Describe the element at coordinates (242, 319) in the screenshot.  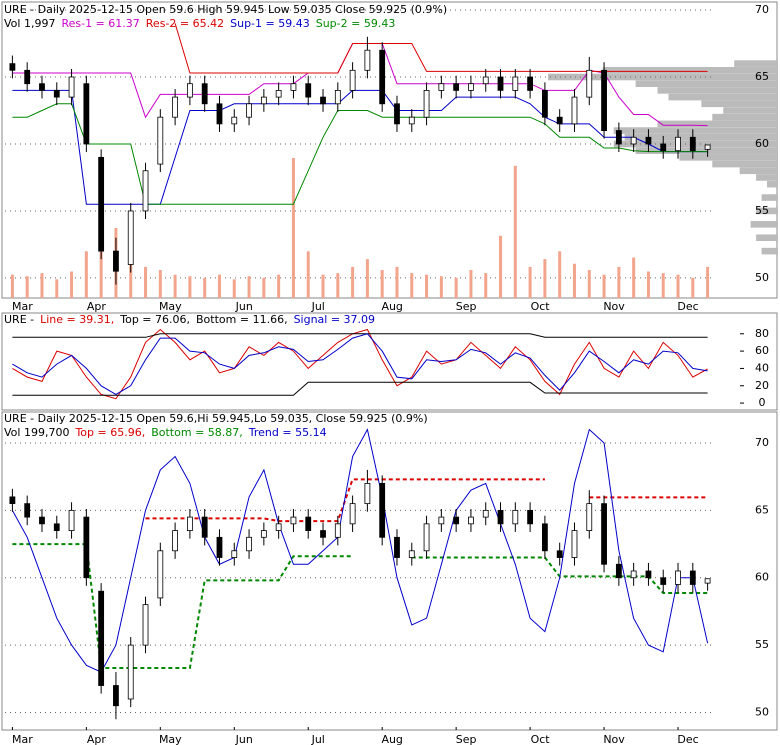
I see `legend-entry: Bottom = 11.66,` at that location.